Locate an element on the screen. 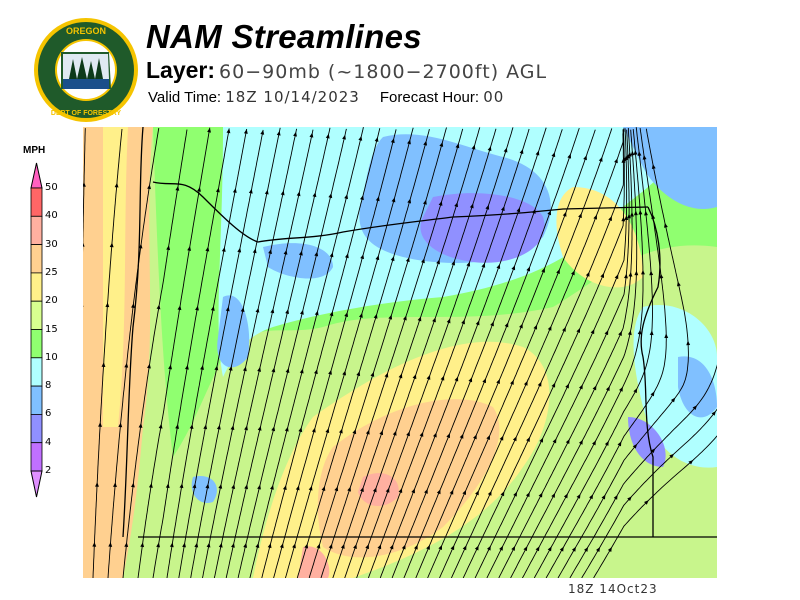 The height and width of the screenshot is (600, 800). legend-tick-label: 8 is located at coordinates (48, 386).